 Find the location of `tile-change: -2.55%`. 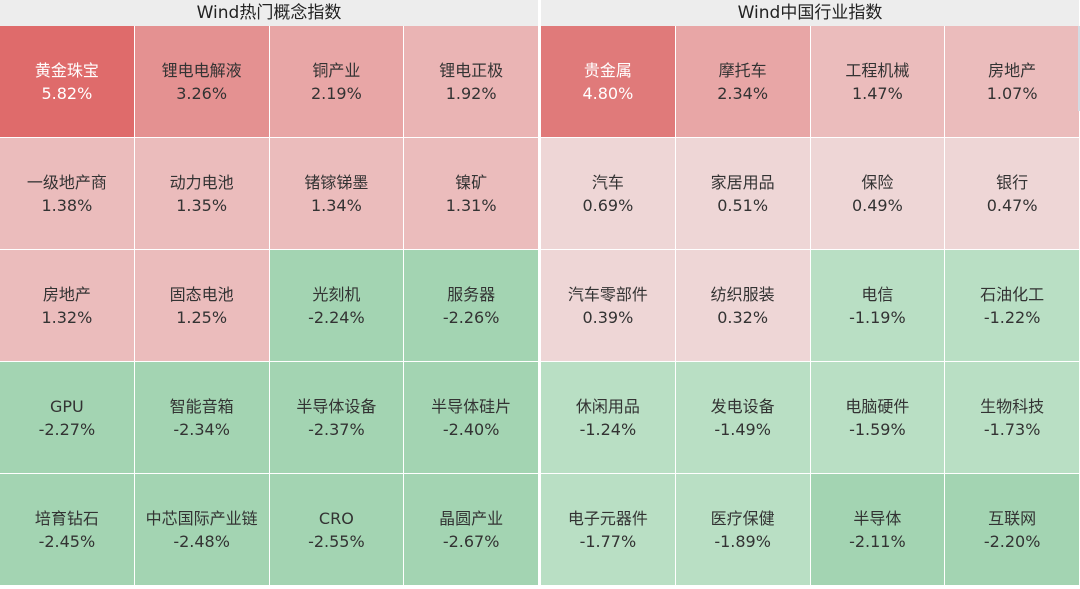

tile-change: -2.55% is located at coordinates (336, 541).